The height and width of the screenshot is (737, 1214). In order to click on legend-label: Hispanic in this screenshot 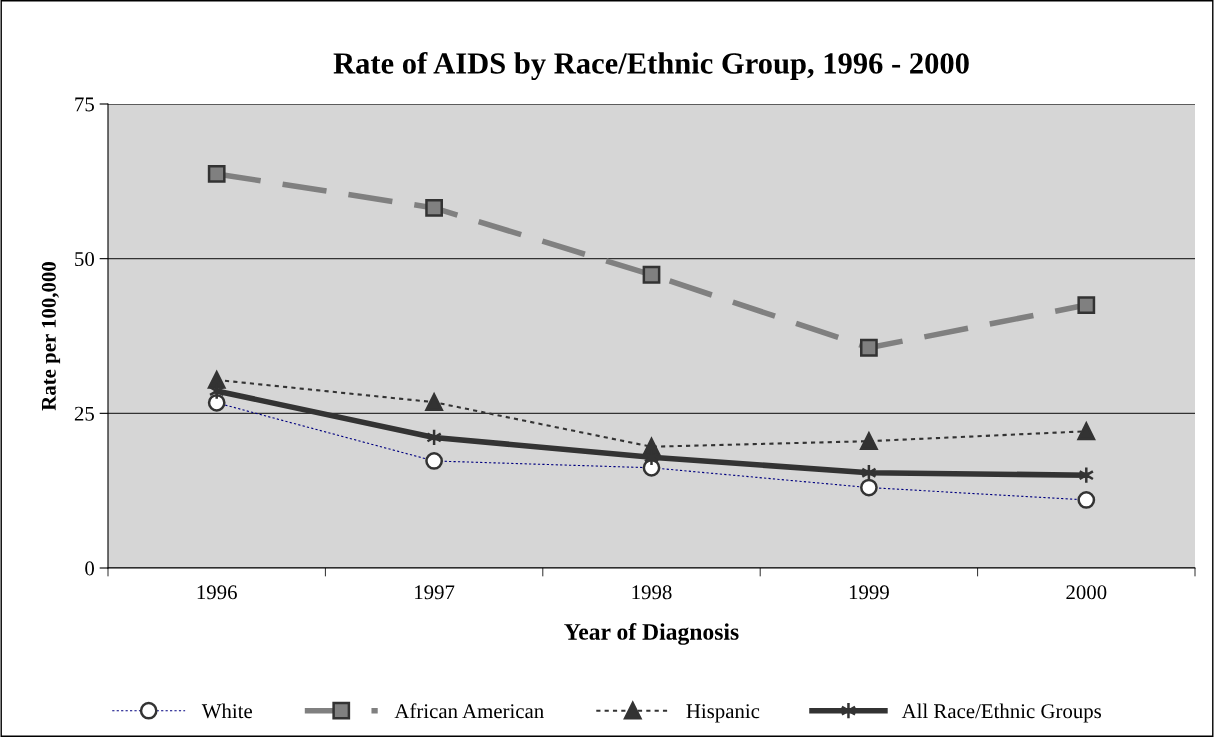, I will do `click(723, 713)`.